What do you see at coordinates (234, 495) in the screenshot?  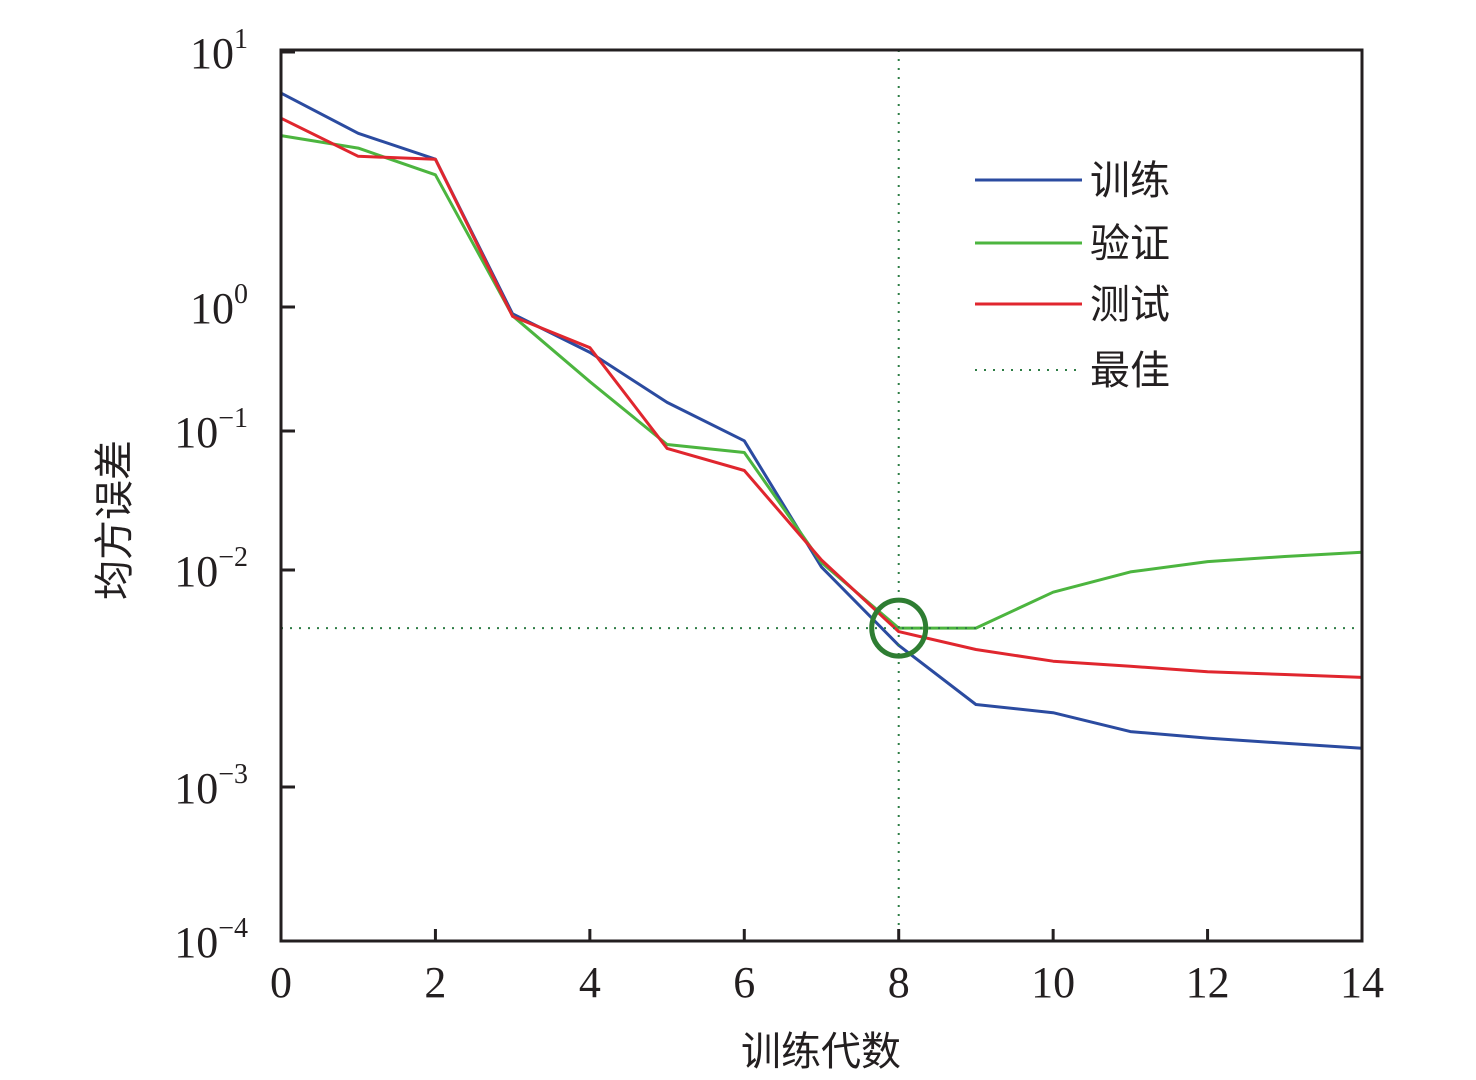 I see `y-axis: 10¹ 10⁰ 10⁻¹ 10⁻² 10⁻³ 10⁻⁴` at bounding box center [234, 495].